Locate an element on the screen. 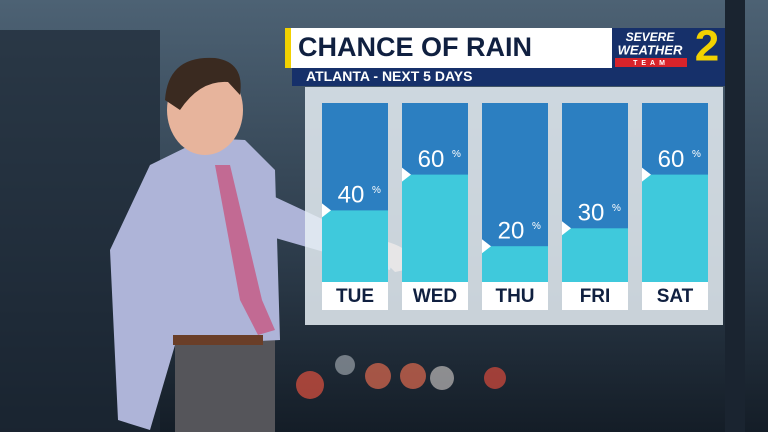 Image resolution: width=768 pixels, height=432 pixels. chart-subtitle: ATLANTA - NEXT 5 DAYS is located at coordinates (389, 76).